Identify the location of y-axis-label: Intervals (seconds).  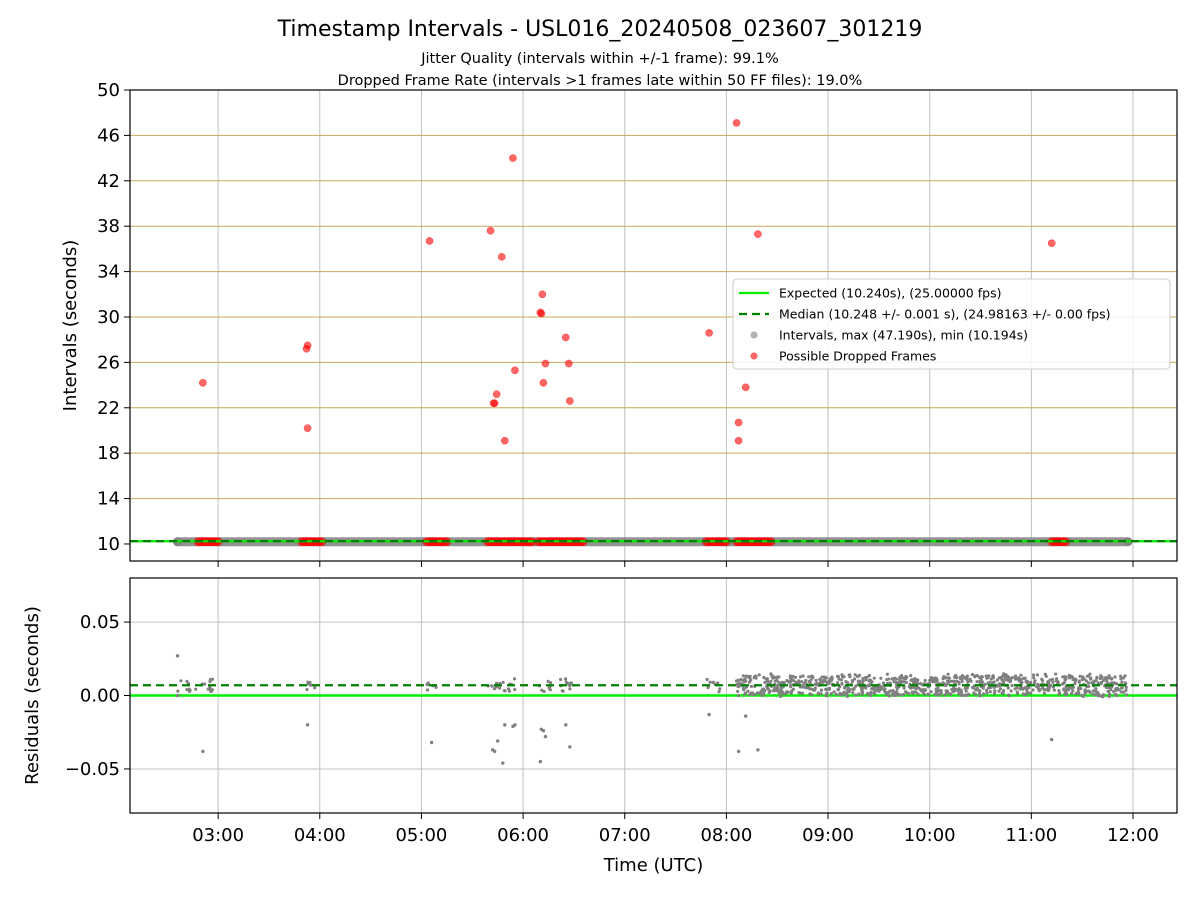
(70, 326).